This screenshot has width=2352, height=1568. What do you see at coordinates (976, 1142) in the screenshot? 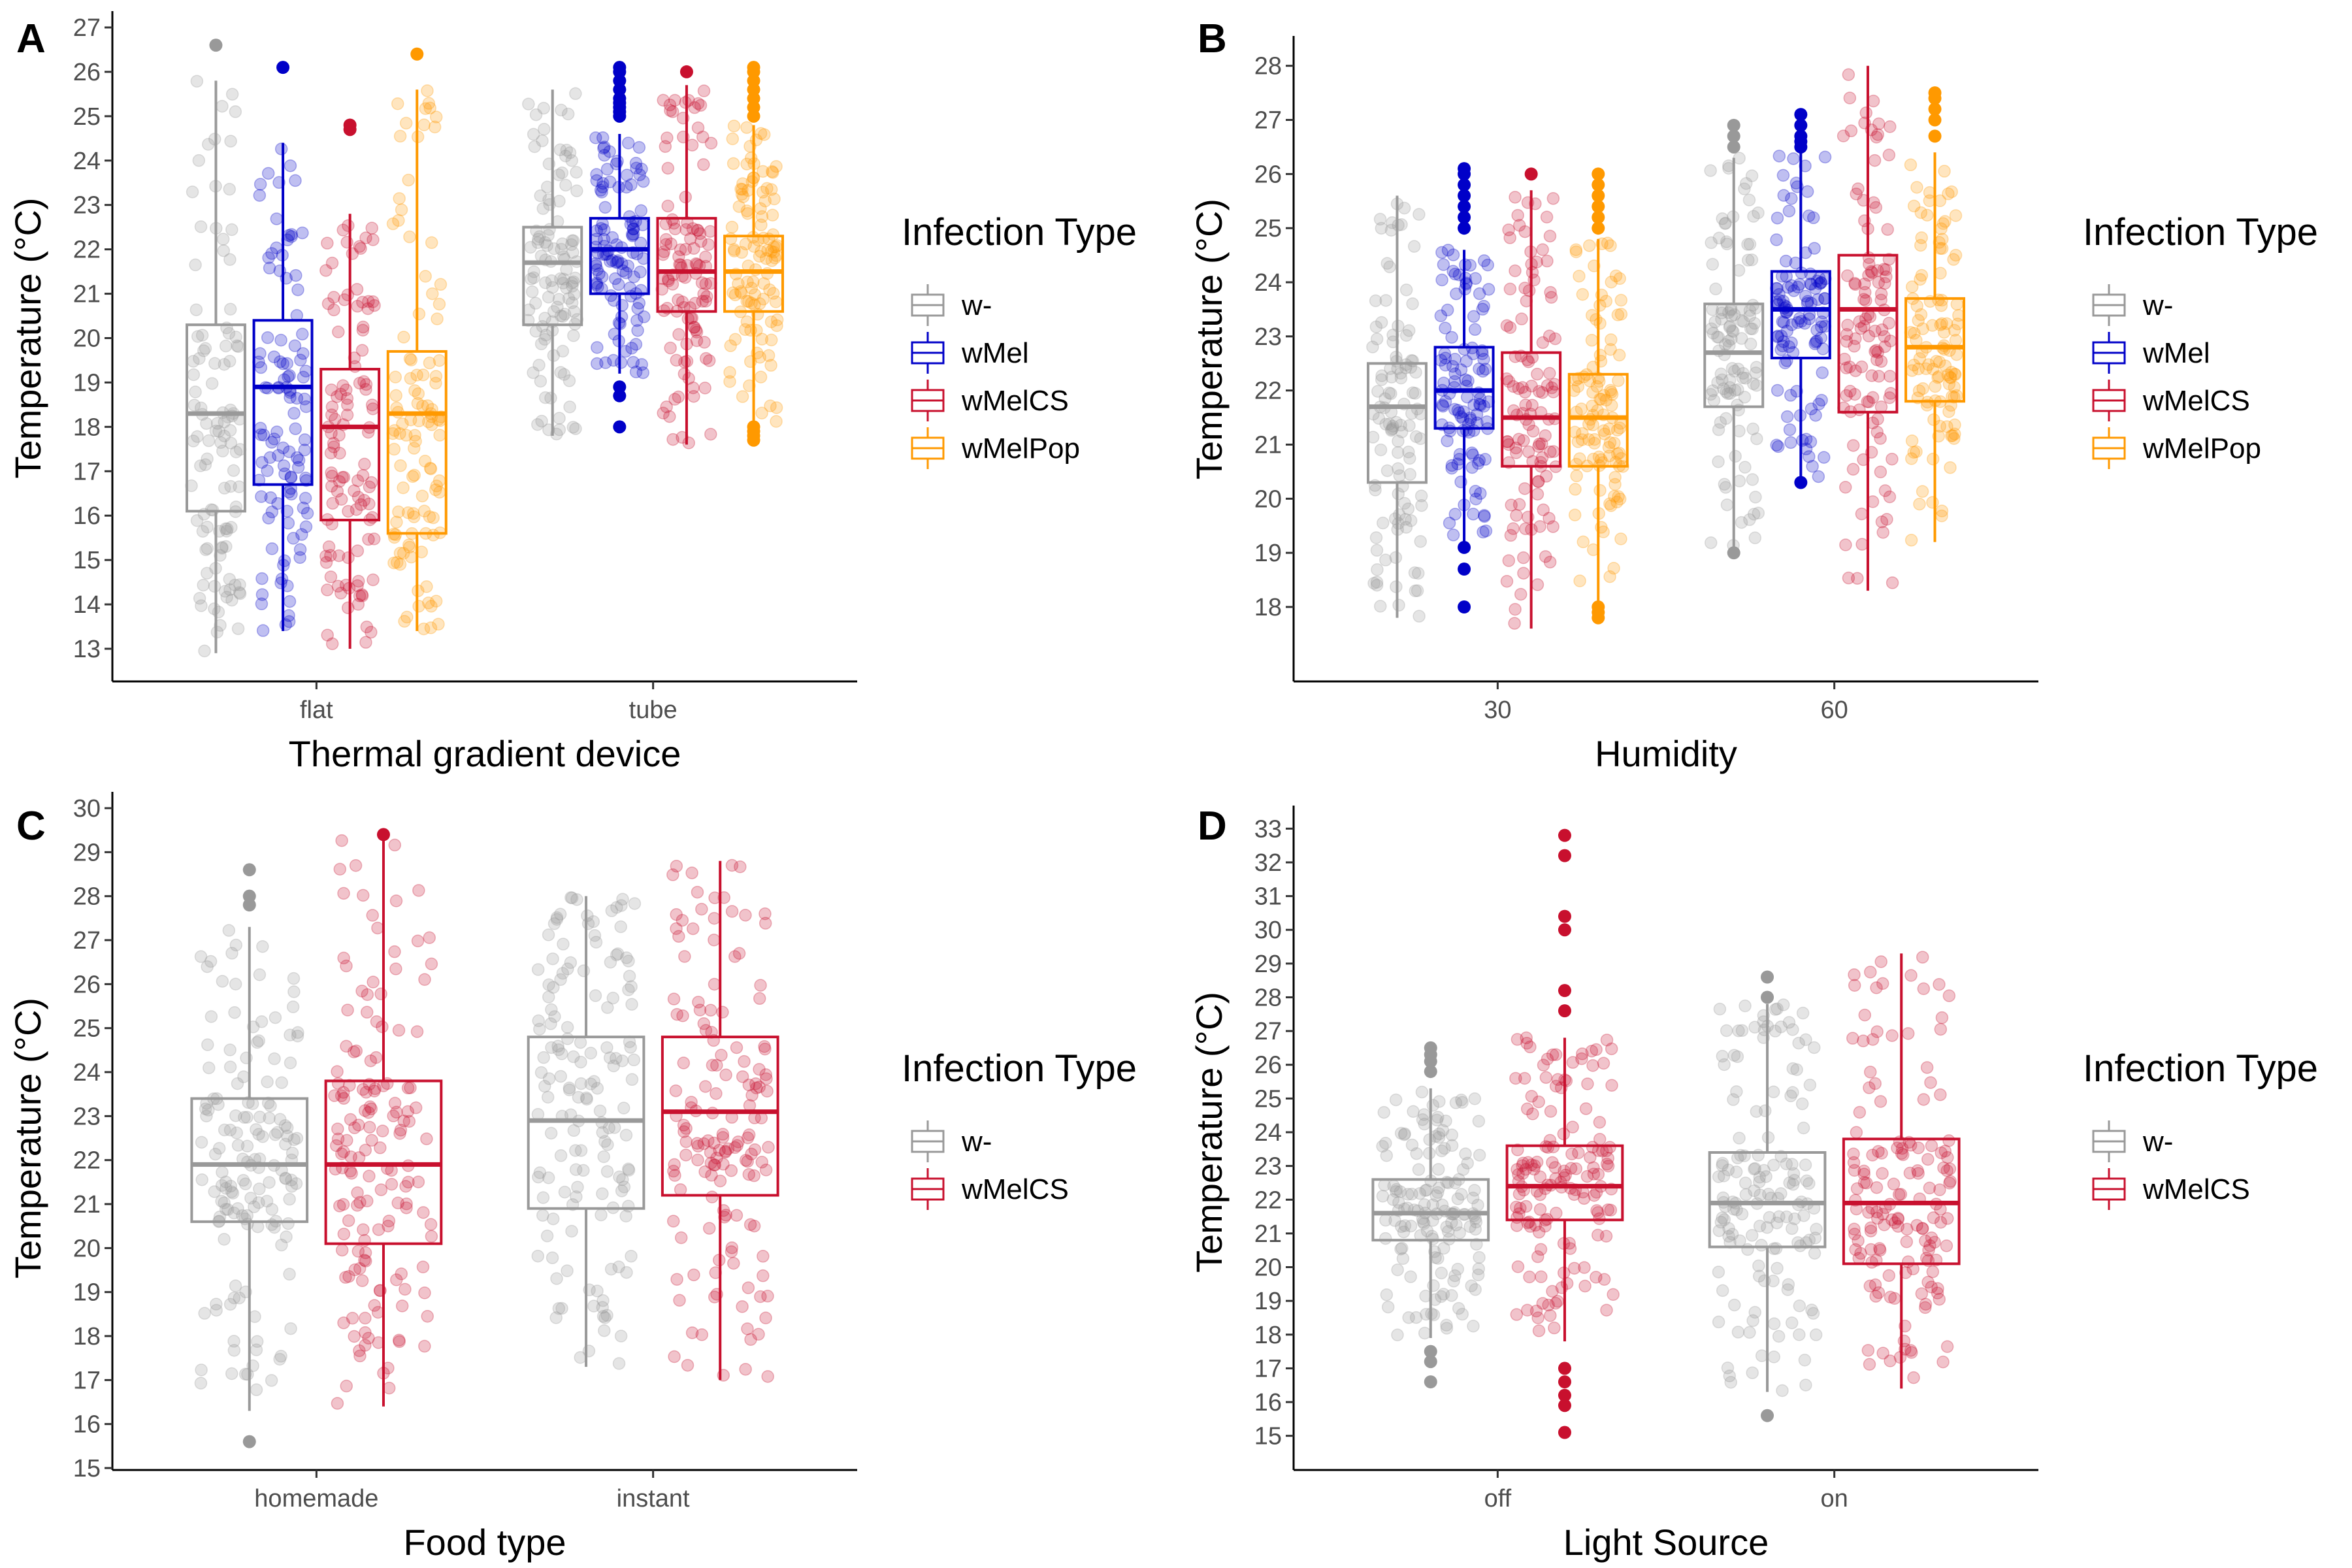
I see `legend-label: w-` at bounding box center [976, 1142].